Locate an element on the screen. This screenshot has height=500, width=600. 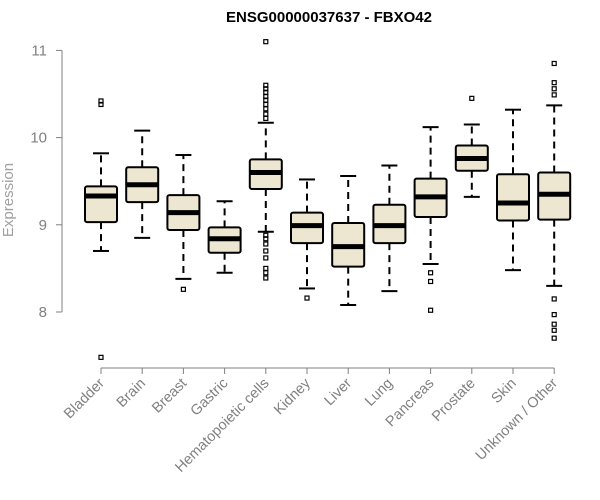
x-tick-label: Brain is located at coordinates (131, 393).